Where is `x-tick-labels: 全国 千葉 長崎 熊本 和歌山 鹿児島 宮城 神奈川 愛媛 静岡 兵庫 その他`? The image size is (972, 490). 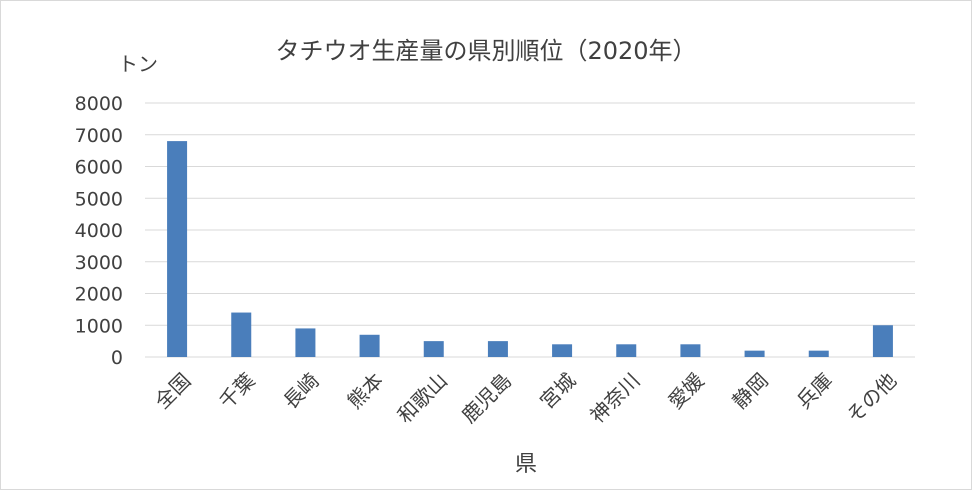 x-tick-labels: 全国 千葉 長崎 熊本 和歌山 鹿児島 宮城 神奈川 愛媛 静岡 兵庫 その他 is located at coordinates (525, 397).